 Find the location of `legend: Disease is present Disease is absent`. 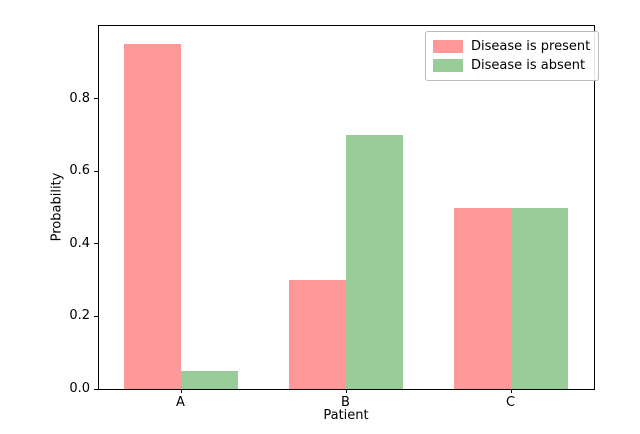

legend: Disease is present Disease is absent is located at coordinates (512, 56).